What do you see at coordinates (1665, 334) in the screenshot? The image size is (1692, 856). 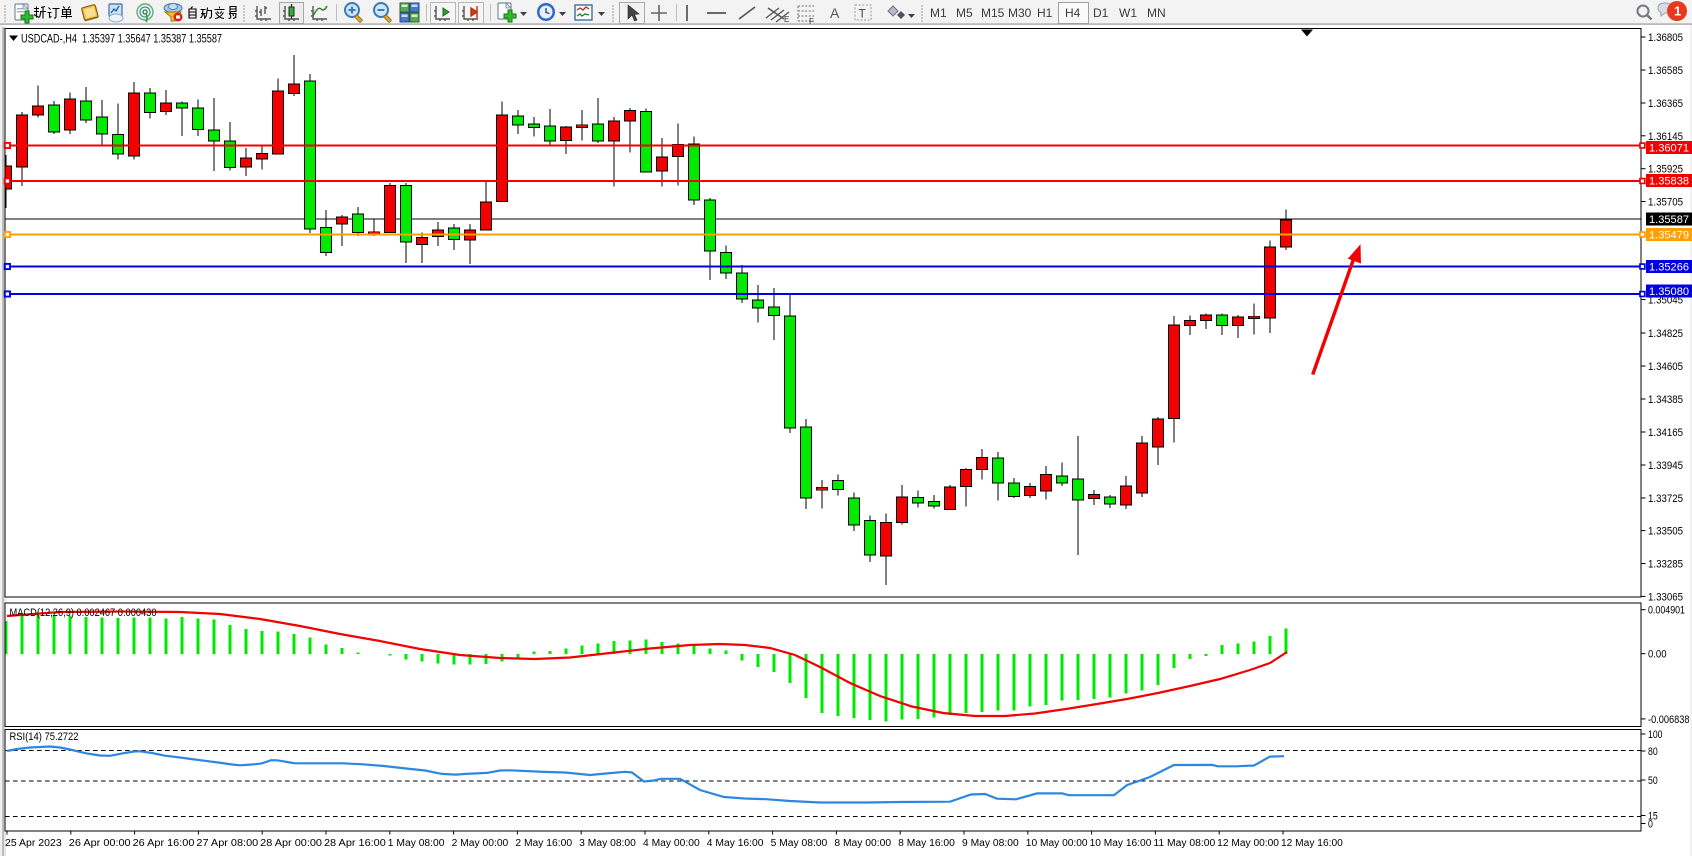 I see `svg-text: 1.34825` at bounding box center [1665, 334].